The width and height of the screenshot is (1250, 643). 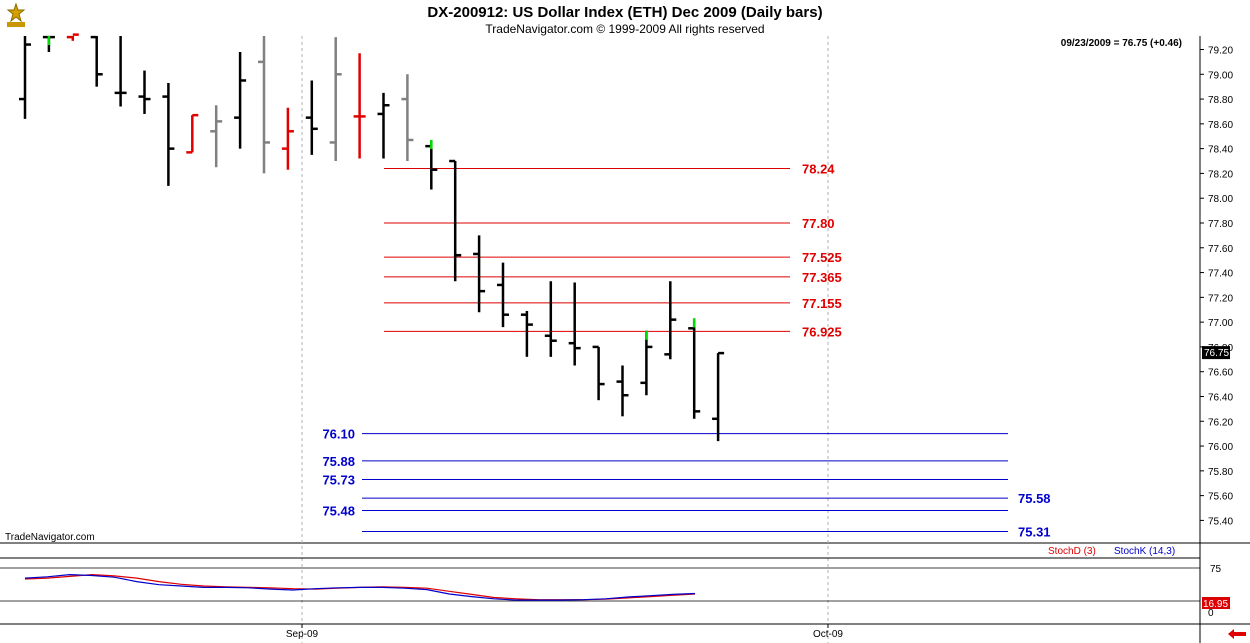 What do you see at coordinates (1220, 274) in the screenshot?
I see `y-tick-label: 77.40` at bounding box center [1220, 274].